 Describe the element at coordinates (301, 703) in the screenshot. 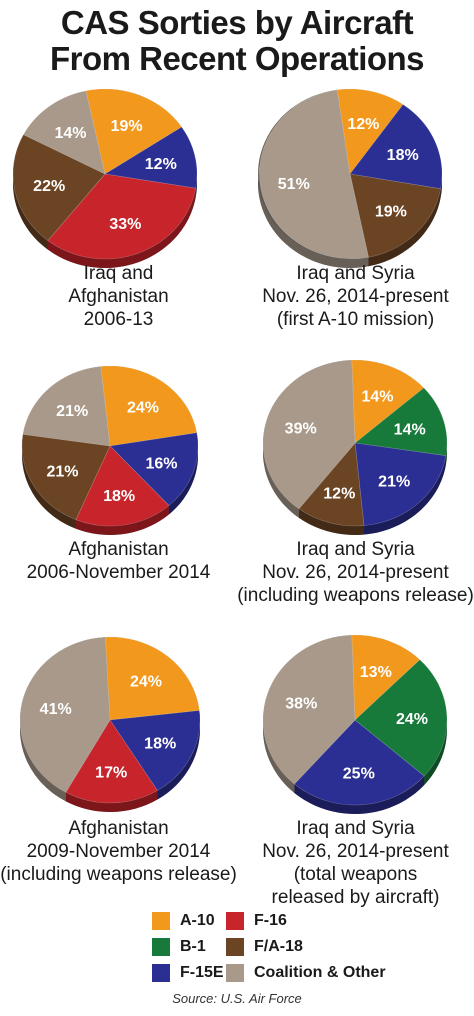

I see `pie-slice-label: 38%` at that location.